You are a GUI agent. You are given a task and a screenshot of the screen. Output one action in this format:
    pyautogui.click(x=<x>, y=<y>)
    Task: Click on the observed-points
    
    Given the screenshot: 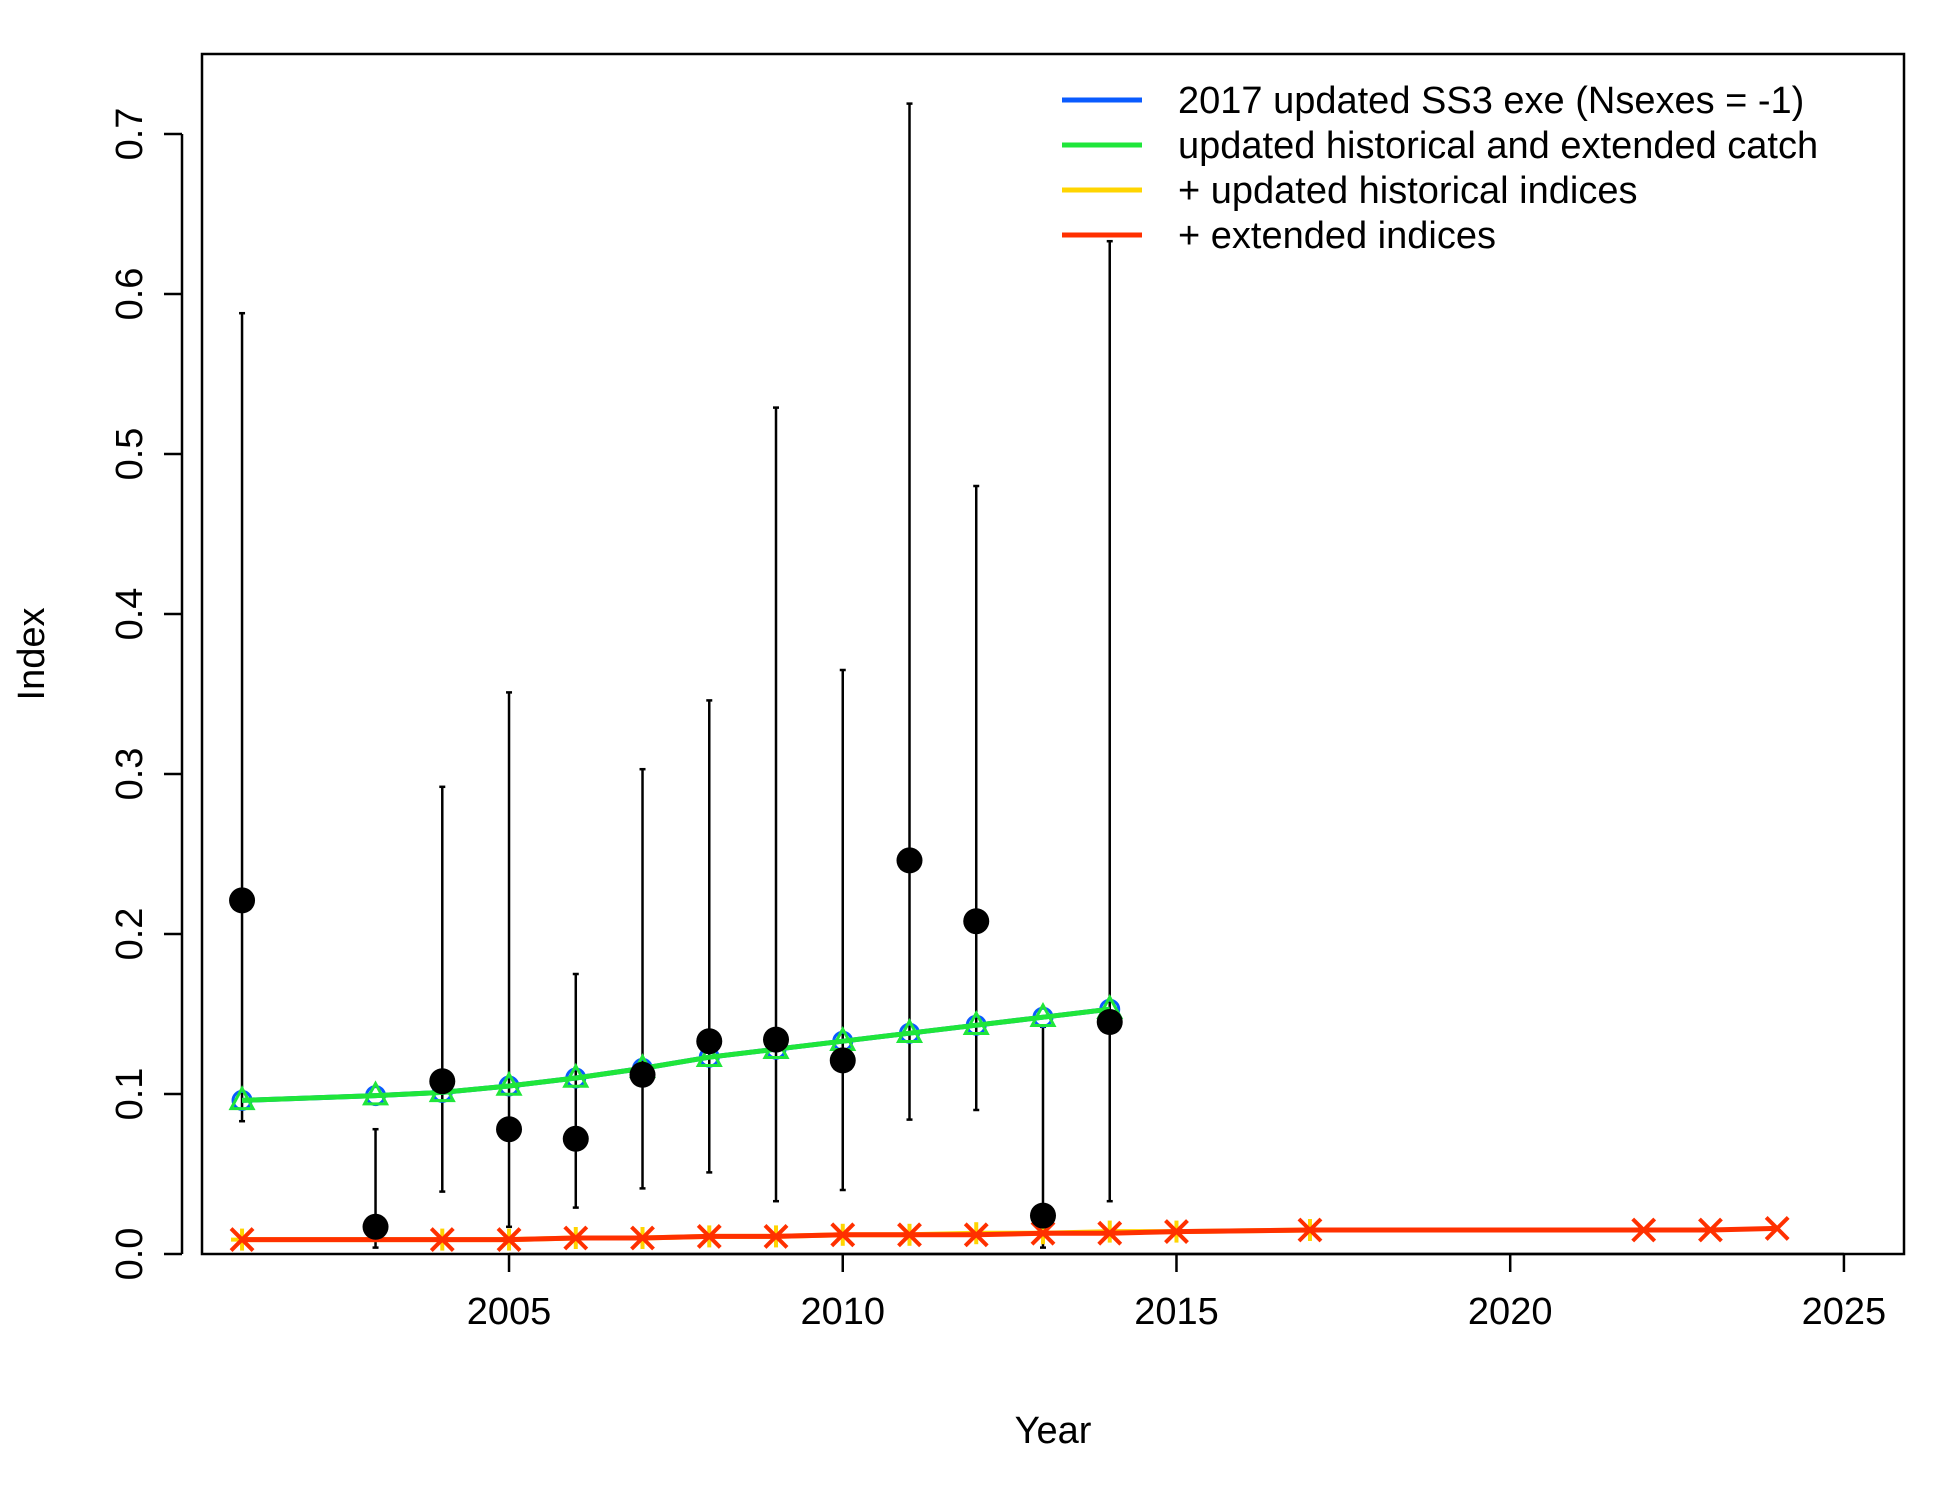 What is the action you would take?
    pyautogui.click(x=676, y=1043)
    